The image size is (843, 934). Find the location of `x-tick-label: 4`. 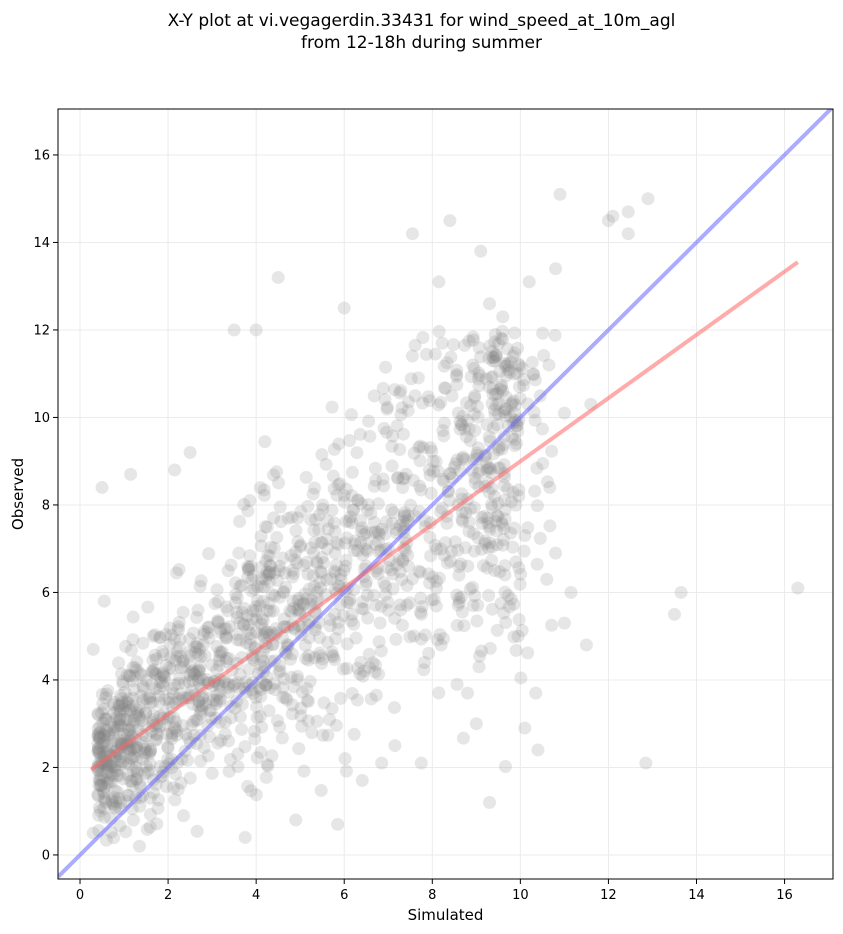

x-tick-label: 4 is located at coordinates (256, 895).